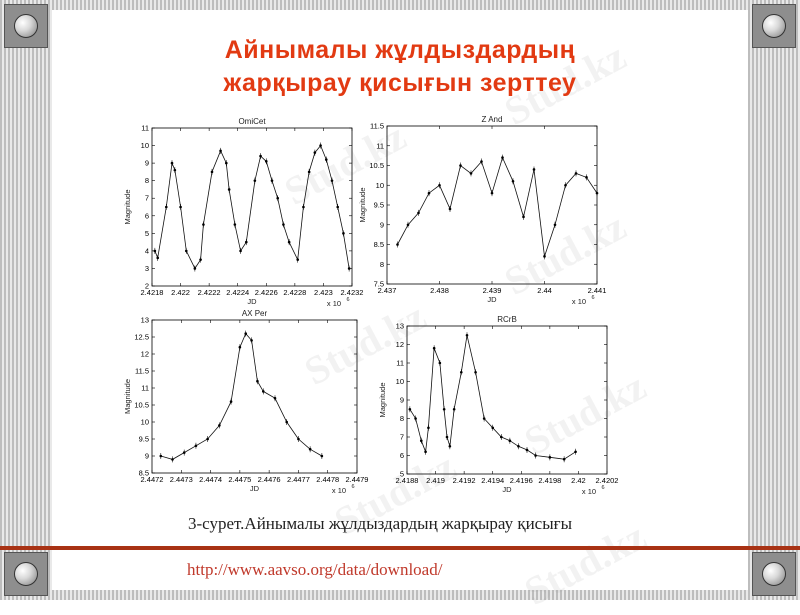 The image size is (800, 615). I want to click on x-tick-label: 2.44, so click(544, 290).